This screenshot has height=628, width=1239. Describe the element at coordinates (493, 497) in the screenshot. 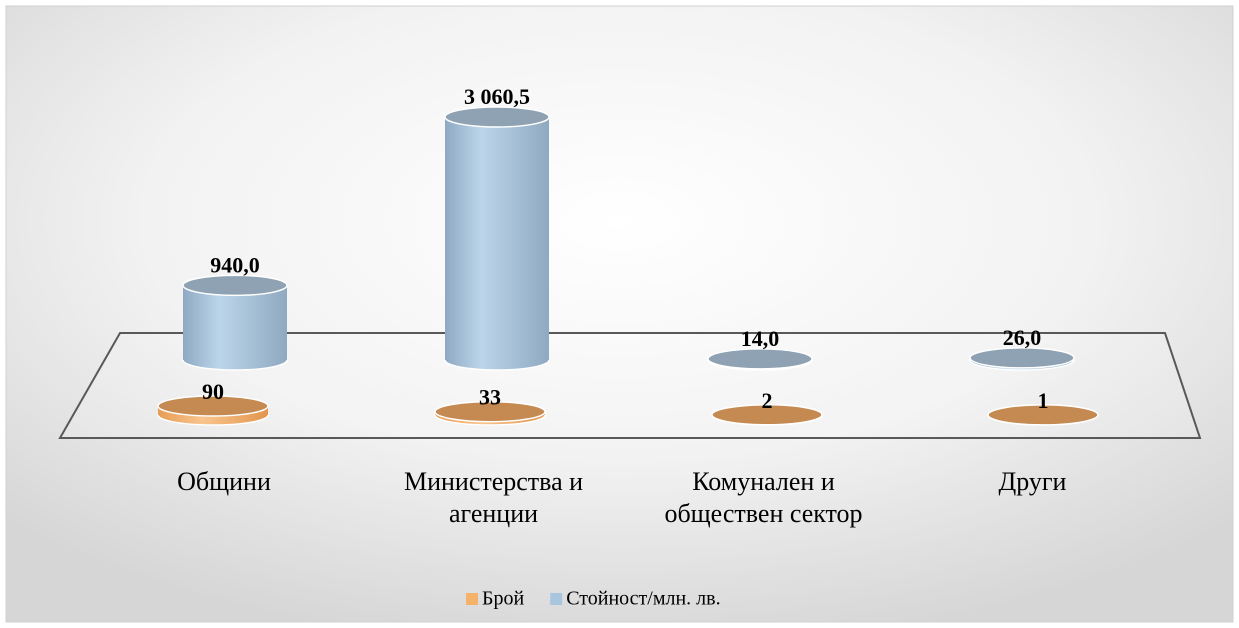

I see `x-tick-label: Министерства и агенции` at that location.